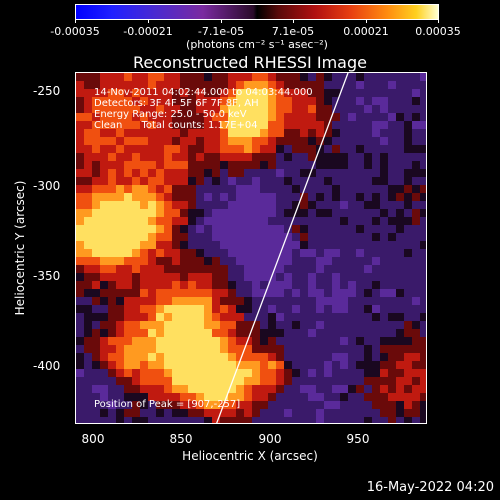 The width and height of the screenshot is (500, 500). Describe the element at coordinates (47, 91) in the screenshot. I see `y-tick-label: -250` at that location.